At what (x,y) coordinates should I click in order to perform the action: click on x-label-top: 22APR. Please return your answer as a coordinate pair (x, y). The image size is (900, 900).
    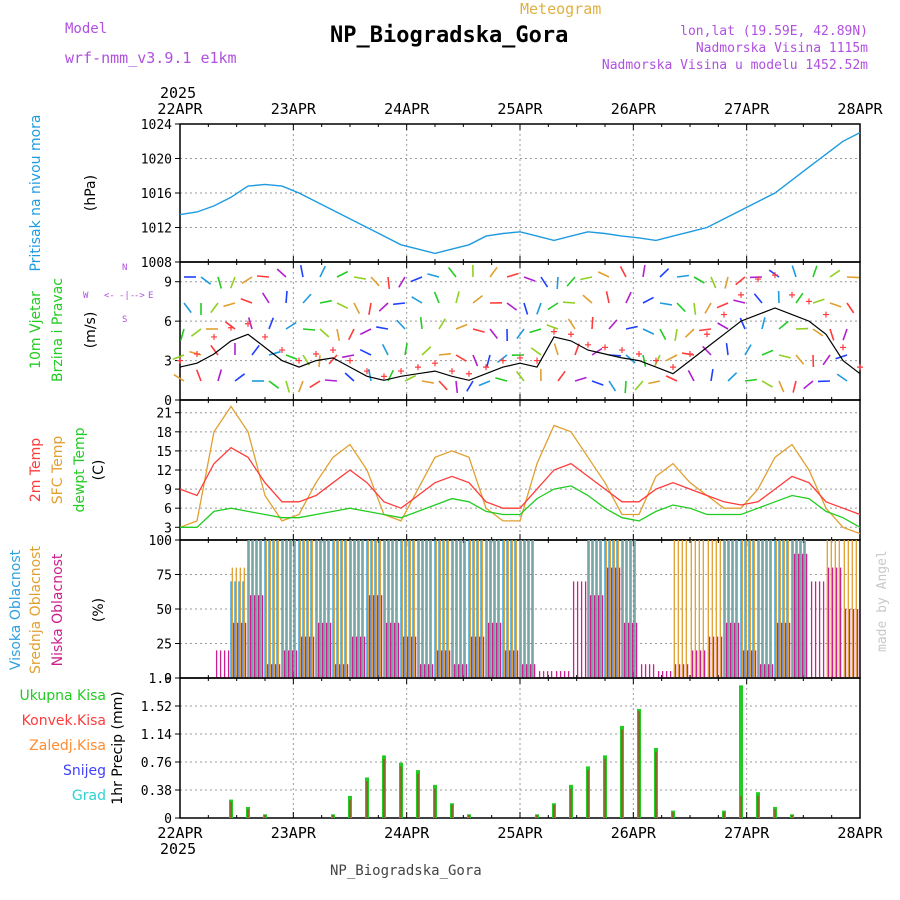
    Looking at the image, I should click on (180, 109).